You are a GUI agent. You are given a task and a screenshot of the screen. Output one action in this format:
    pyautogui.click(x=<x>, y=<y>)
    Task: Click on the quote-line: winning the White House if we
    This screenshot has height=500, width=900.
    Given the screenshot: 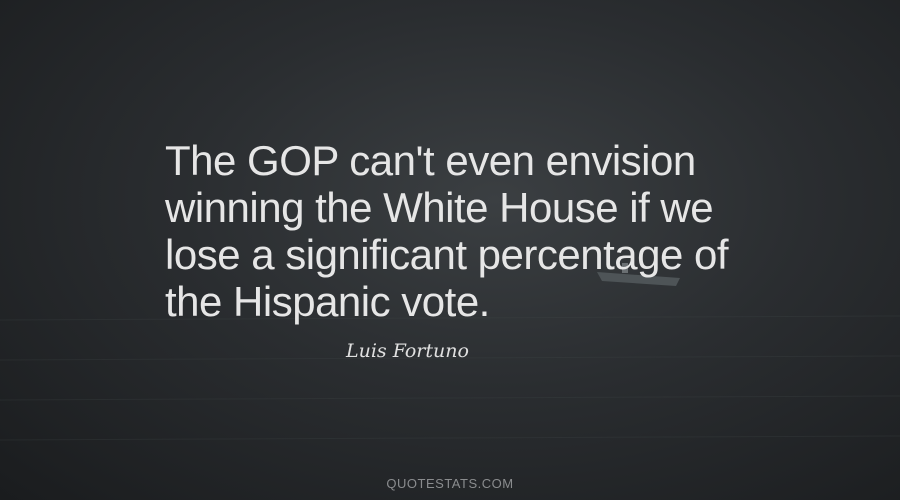 What is the action you would take?
    pyautogui.click(x=439, y=207)
    